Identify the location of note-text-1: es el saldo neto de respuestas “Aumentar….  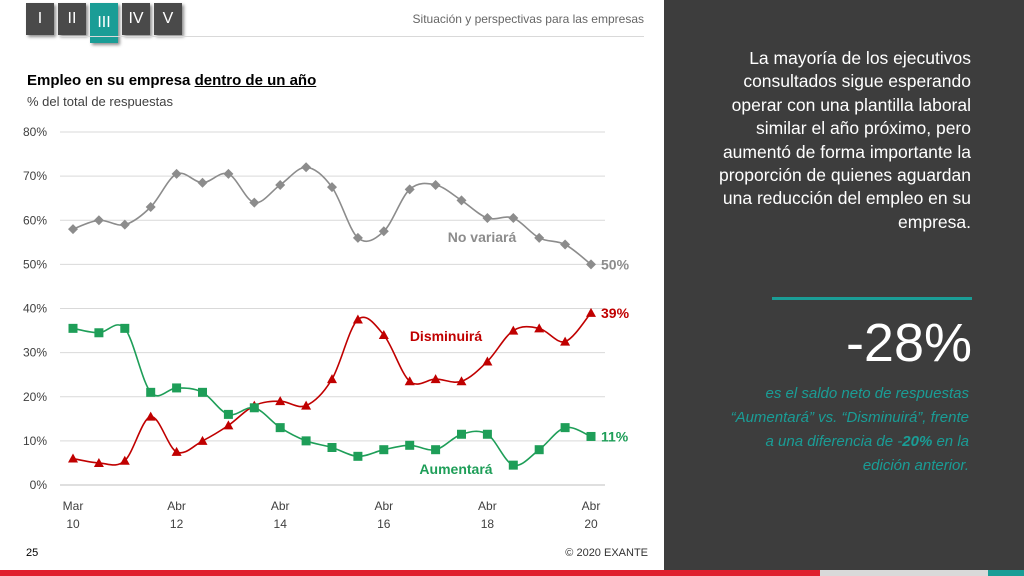
(849, 417).